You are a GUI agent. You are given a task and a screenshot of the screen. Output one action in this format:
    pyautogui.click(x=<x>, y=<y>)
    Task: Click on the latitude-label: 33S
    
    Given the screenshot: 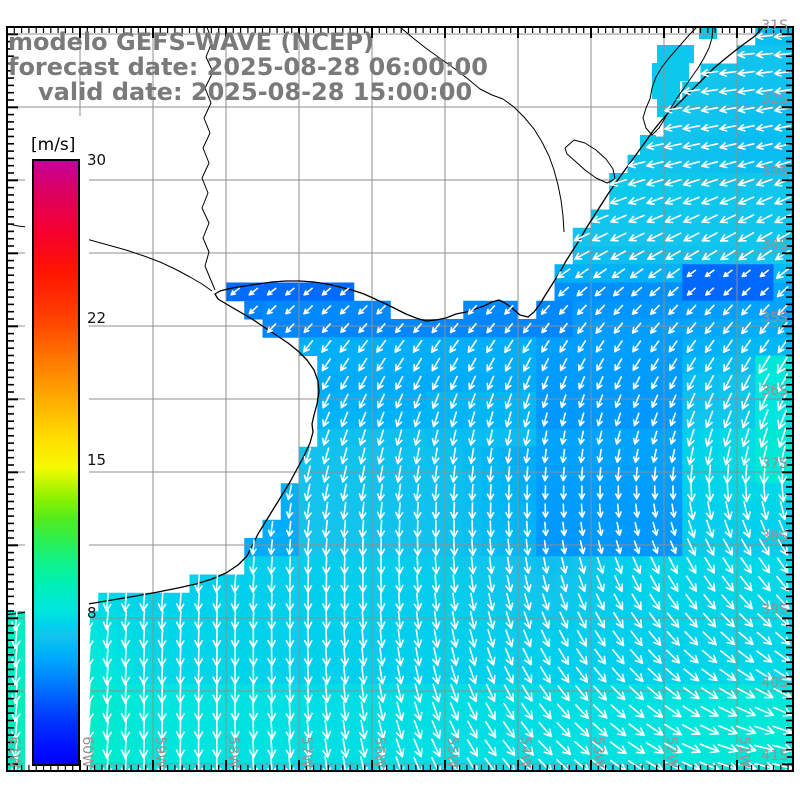 What is the action you would take?
    pyautogui.click(x=774, y=172)
    